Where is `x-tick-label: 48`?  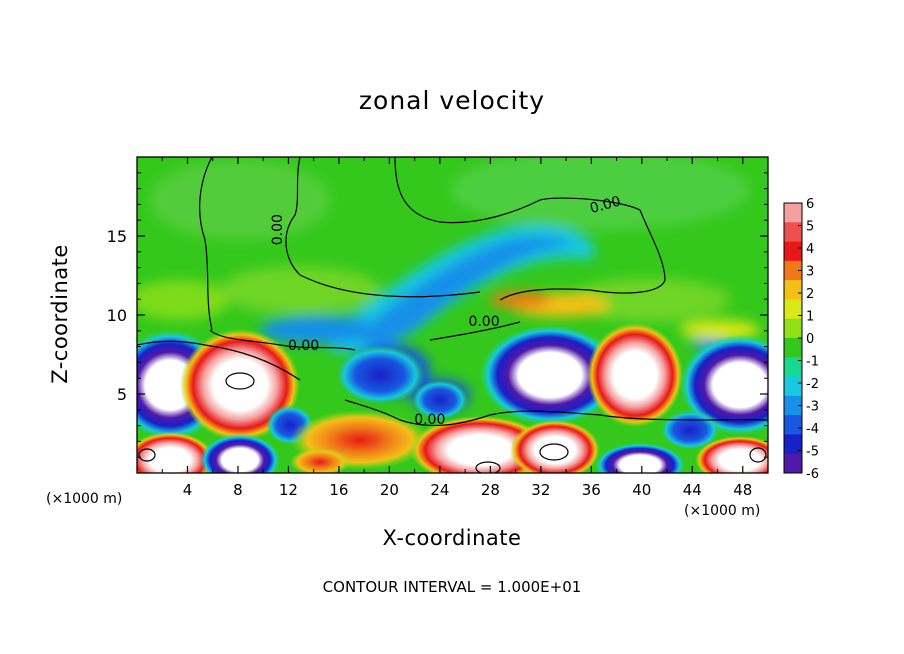 x-tick-label: 48 is located at coordinates (742, 490).